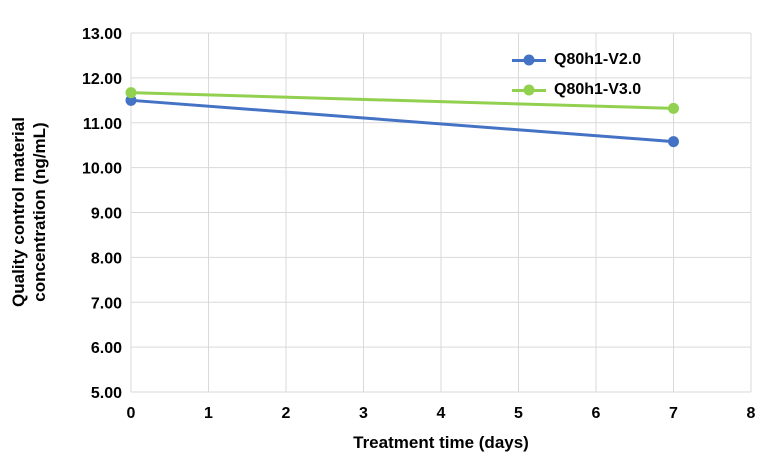 The width and height of the screenshot is (776, 473). I want to click on legend-item: Q80h1-V3.0, so click(576, 90).